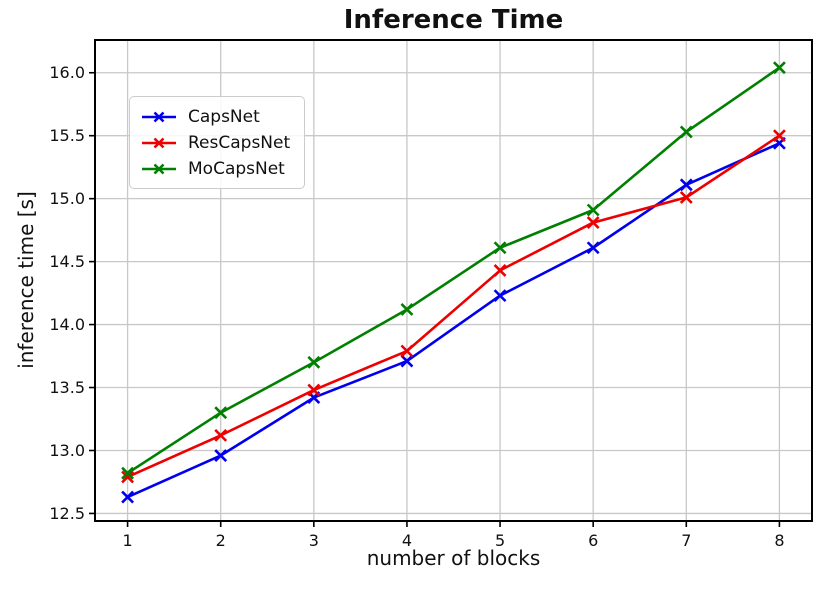  I want to click on y-tick-label: 13.0, so click(67, 450).